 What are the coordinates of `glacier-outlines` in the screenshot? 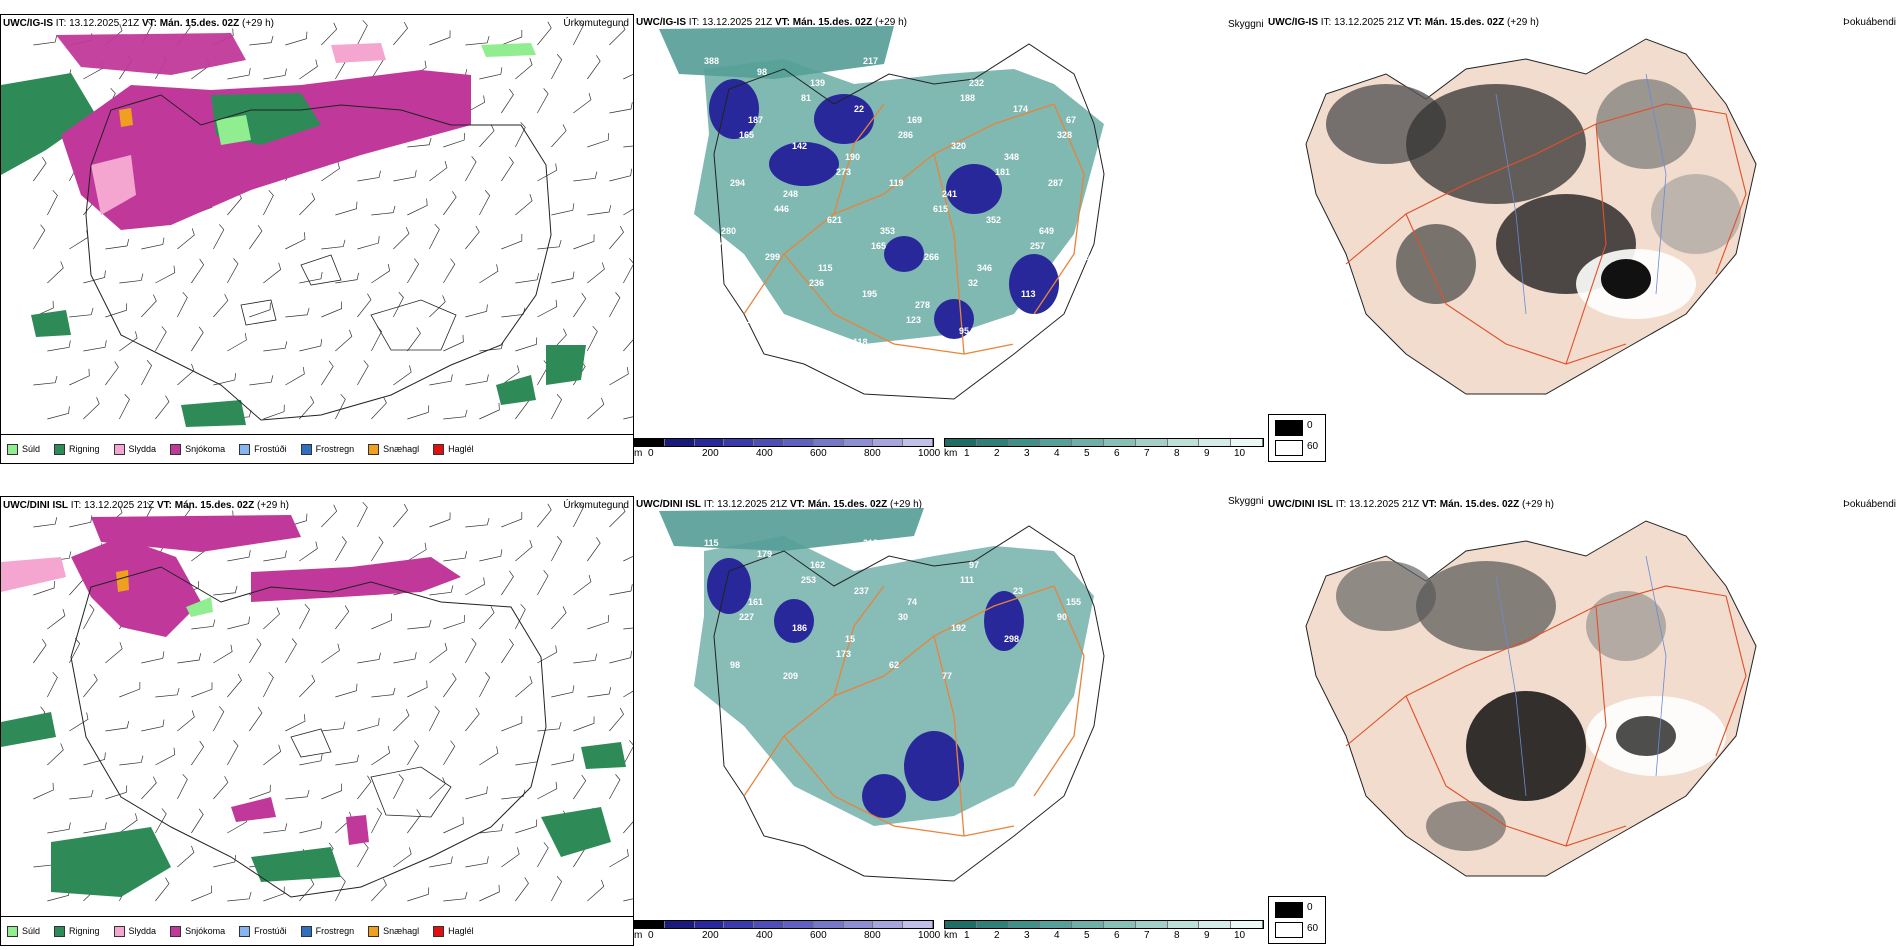 It's located at (371, 773).